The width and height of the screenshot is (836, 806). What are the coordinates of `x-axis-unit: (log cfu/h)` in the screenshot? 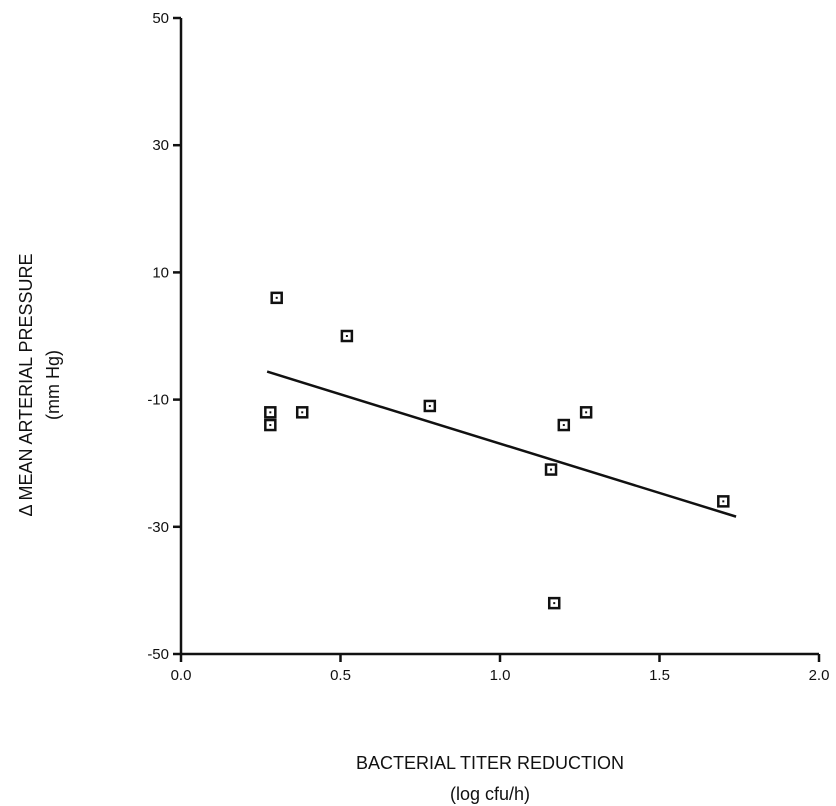 It's located at (490, 794).